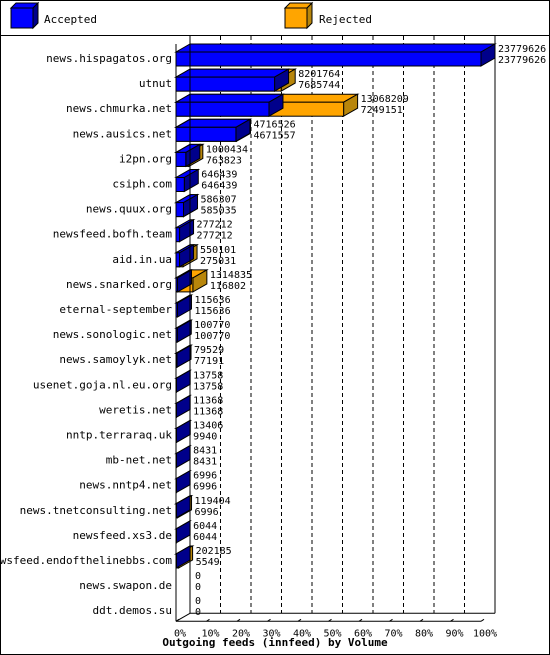 The height and width of the screenshot is (655, 550). What do you see at coordinates (119, 108) in the screenshot?
I see `category-label: news.chmurka.net` at bounding box center [119, 108].